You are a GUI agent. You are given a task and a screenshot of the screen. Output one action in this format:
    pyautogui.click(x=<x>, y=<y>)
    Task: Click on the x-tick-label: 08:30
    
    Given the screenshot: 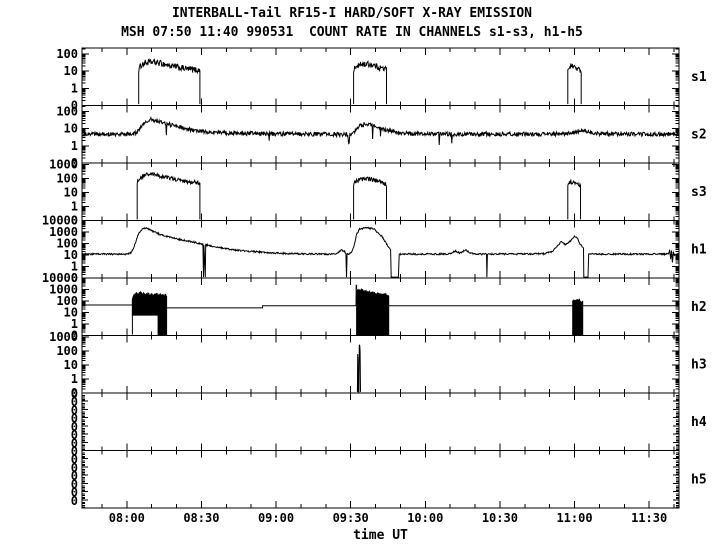 What is the action you would take?
    pyautogui.click(x=201, y=518)
    